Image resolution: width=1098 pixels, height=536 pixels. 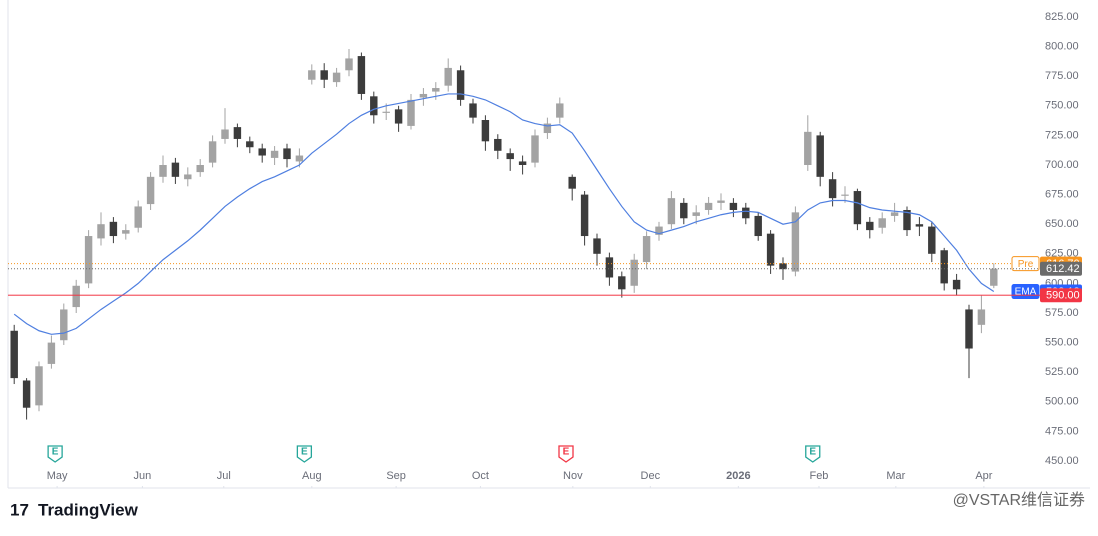 I want to click on y-tick-label: 650.00, so click(x=1062, y=224).